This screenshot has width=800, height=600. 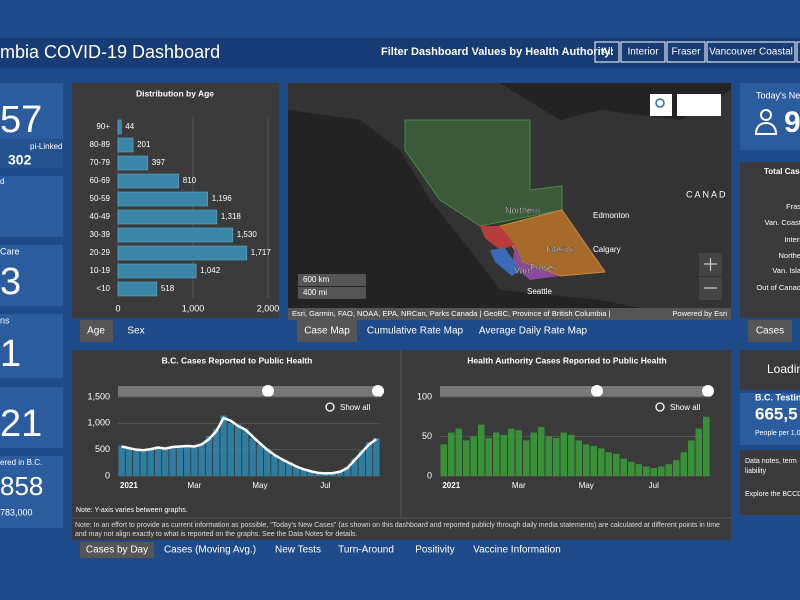 I want to click on y-tick-label: 60-69, so click(x=100, y=180).